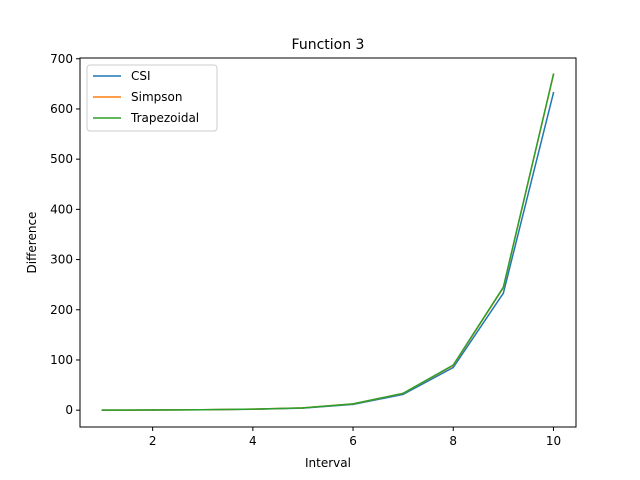  Describe the element at coordinates (61, 159) in the screenshot. I see `y-tick-label: 500` at that location.